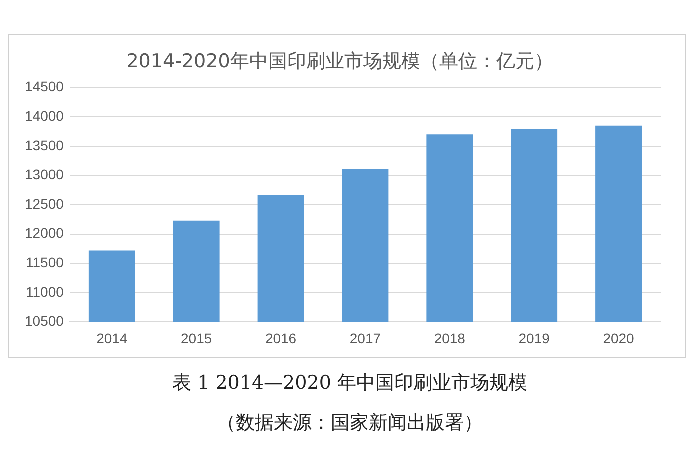 Image resolution: width=700 pixels, height=469 pixels. What do you see at coordinates (450, 338) in the screenshot?
I see `x-tick-label: 2018` at bounding box center [450, 338].